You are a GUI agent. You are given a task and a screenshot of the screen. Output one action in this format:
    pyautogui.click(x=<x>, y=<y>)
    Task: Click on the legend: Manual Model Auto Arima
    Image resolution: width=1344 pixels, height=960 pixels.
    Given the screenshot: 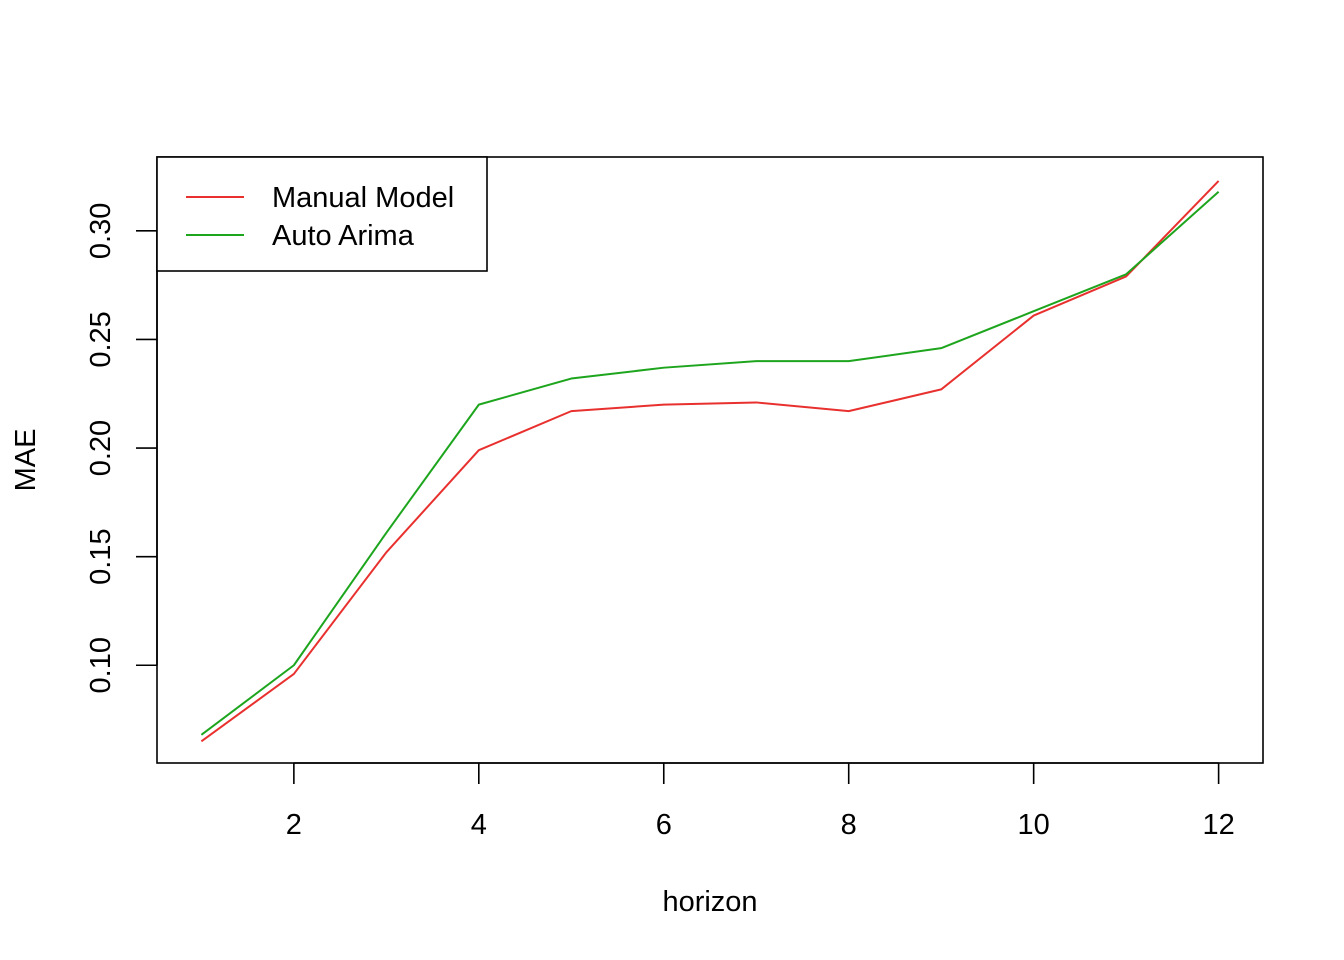 What is the action you would take?
    pyautogui.click(x=322, y=214)
    